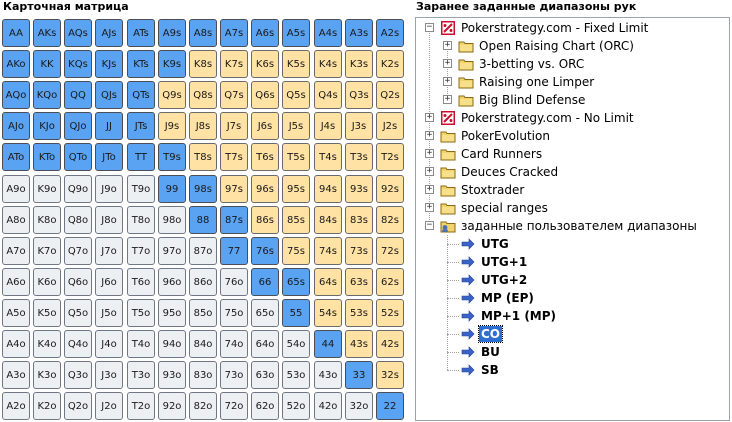  Describe the element at coordinates (78, 344) in the screenshot. I see `hand-cell-q4o: Q4o` at that location.